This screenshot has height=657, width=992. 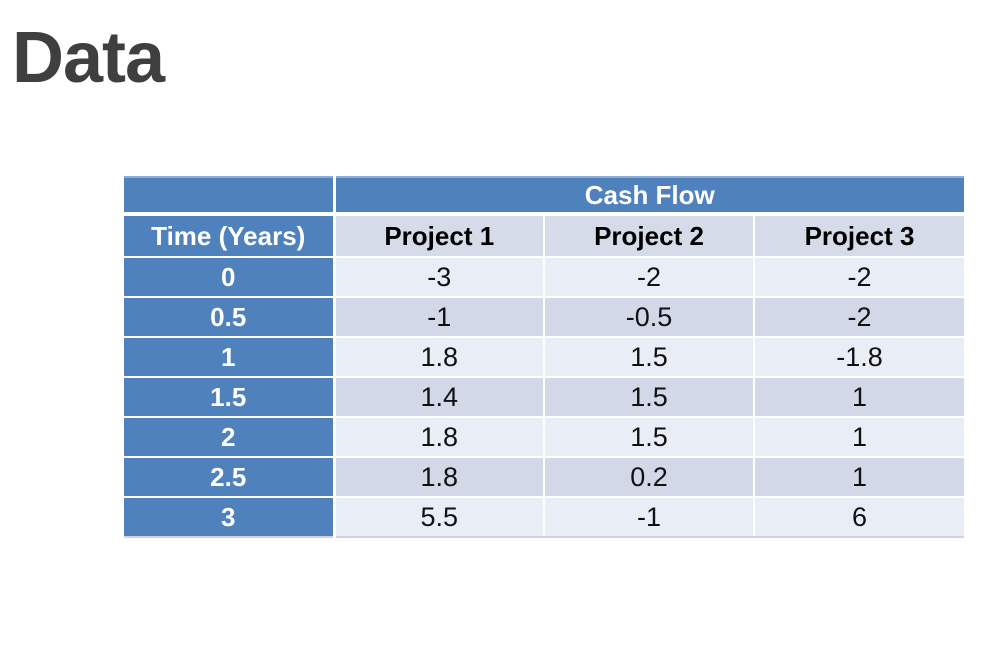 What do you see at coordinates (439, 397) in the screenshot?
I see `value-cell: 1.4` at bounding box center [439, 397].